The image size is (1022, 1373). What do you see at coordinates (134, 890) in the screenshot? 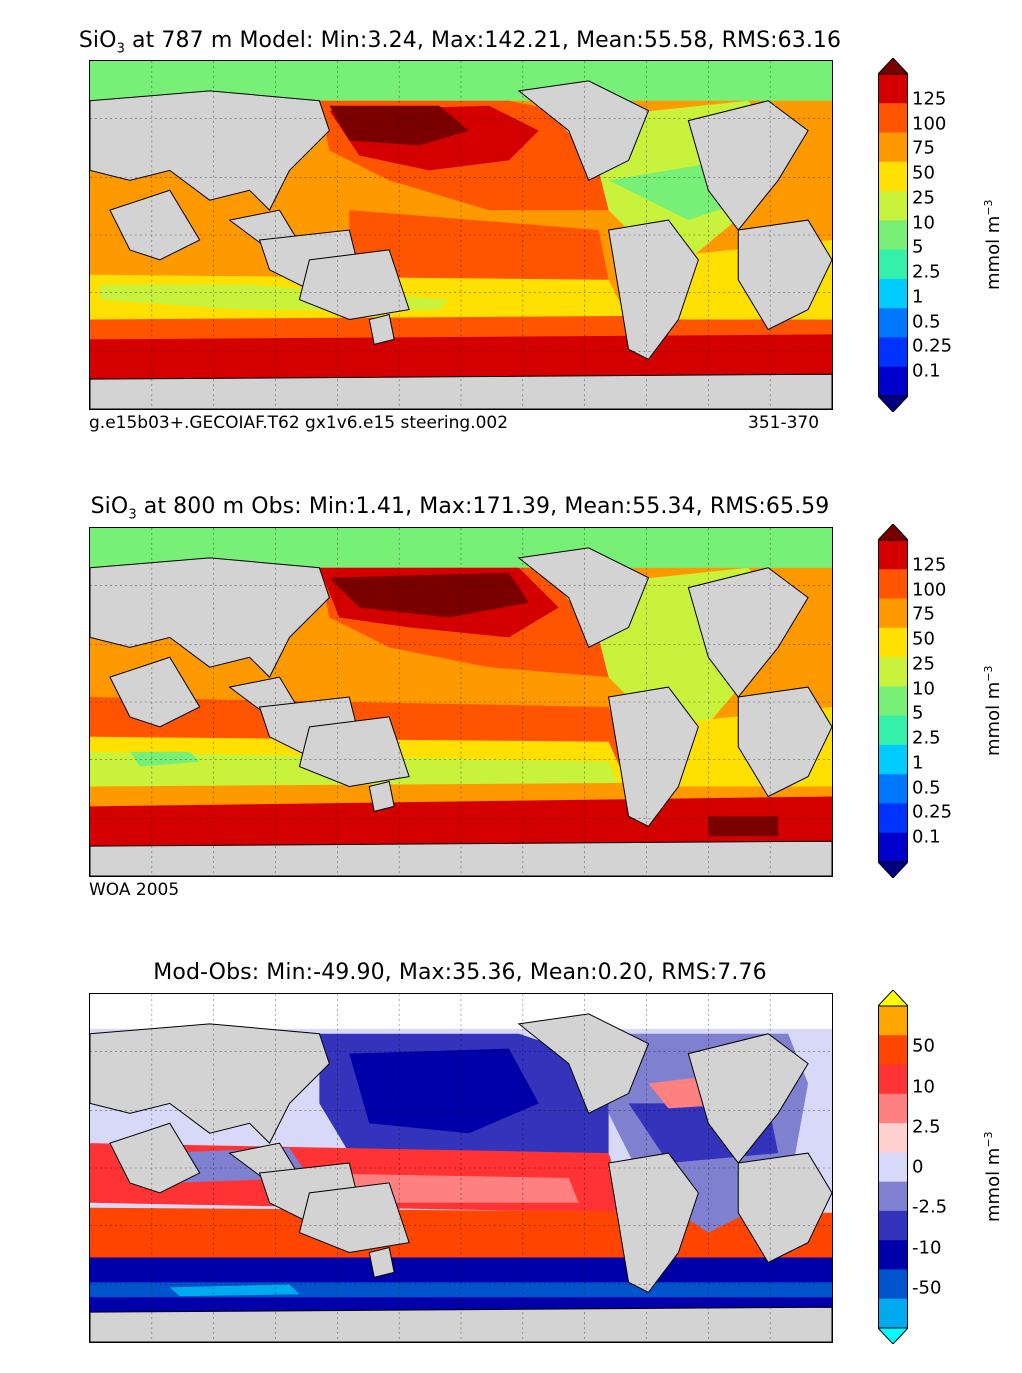
I see `caption-source: WOA 2005` at bounding box center [134, 890].